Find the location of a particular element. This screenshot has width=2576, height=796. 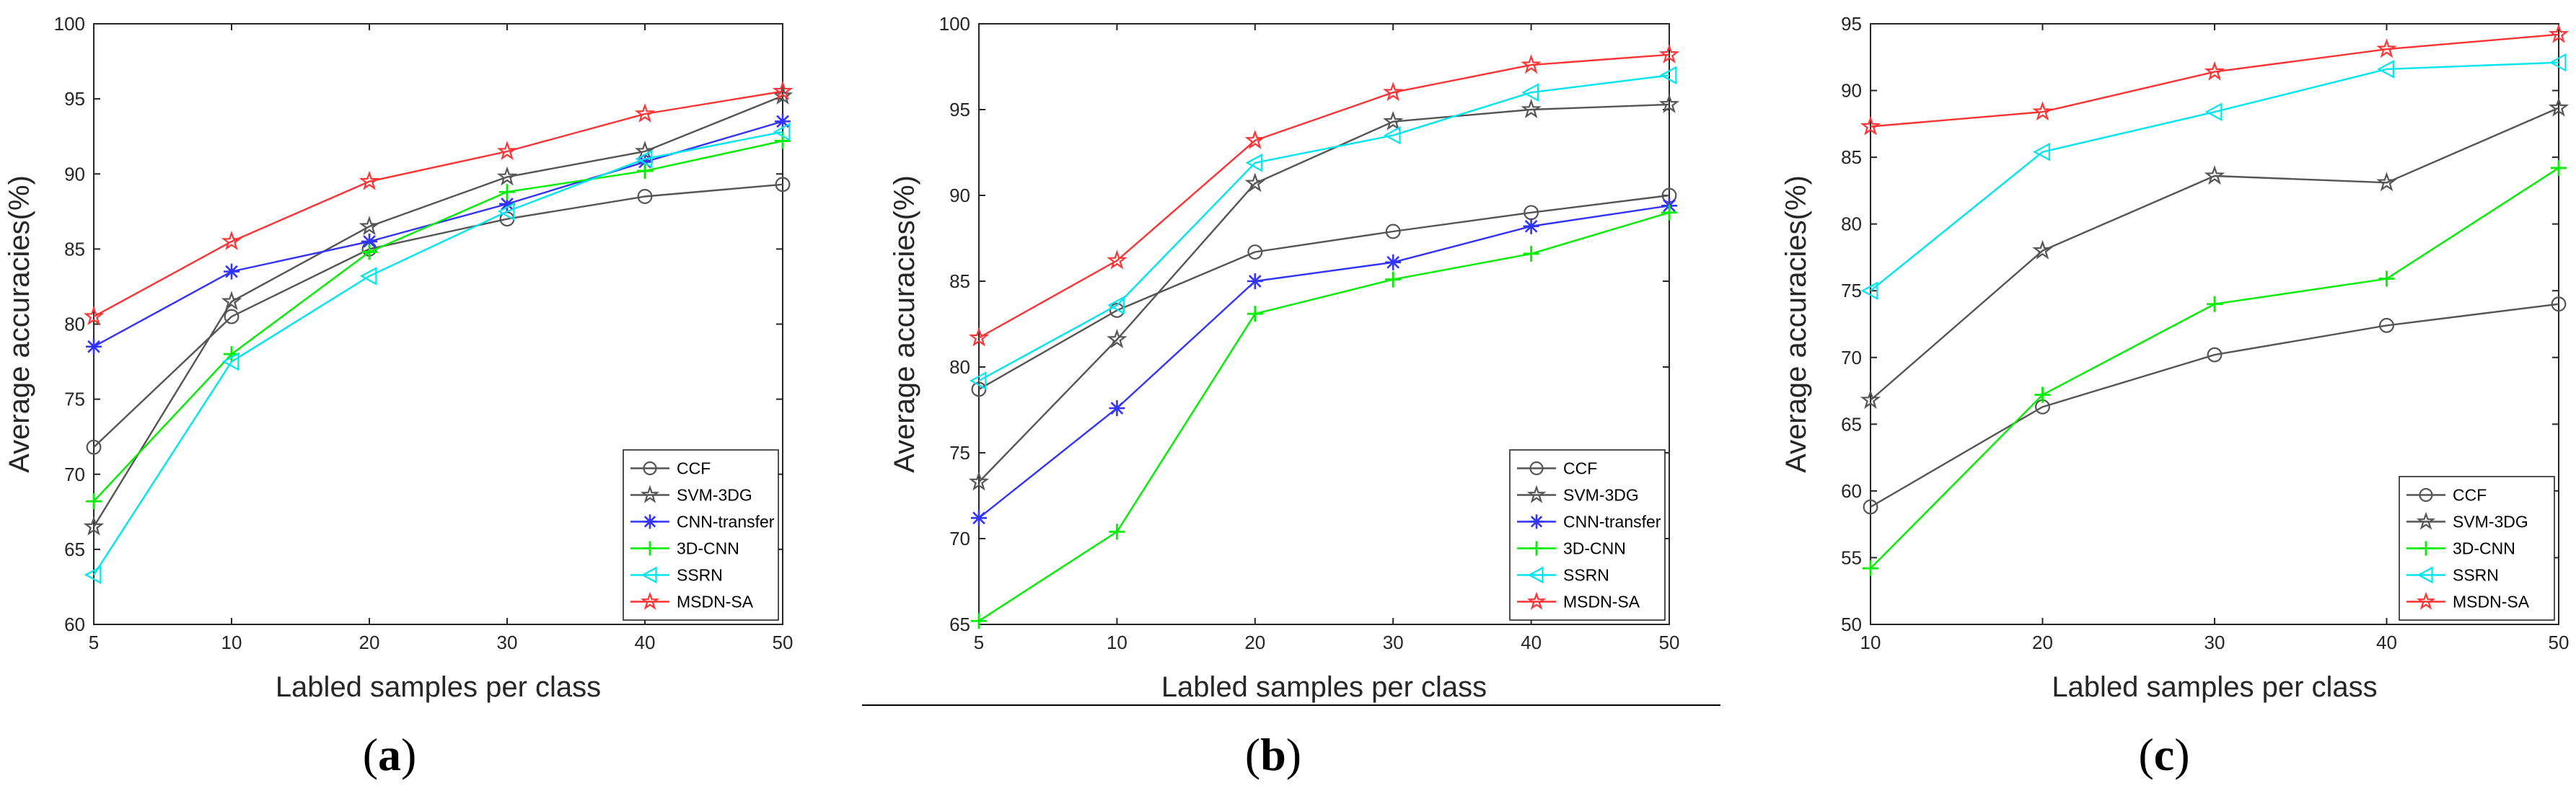

y-tick-label: 90 is located at coordinates (959, 195).